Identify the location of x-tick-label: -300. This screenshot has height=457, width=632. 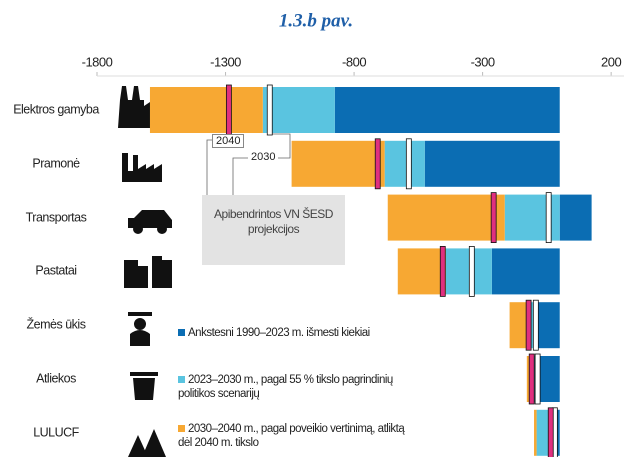
(483, 61).